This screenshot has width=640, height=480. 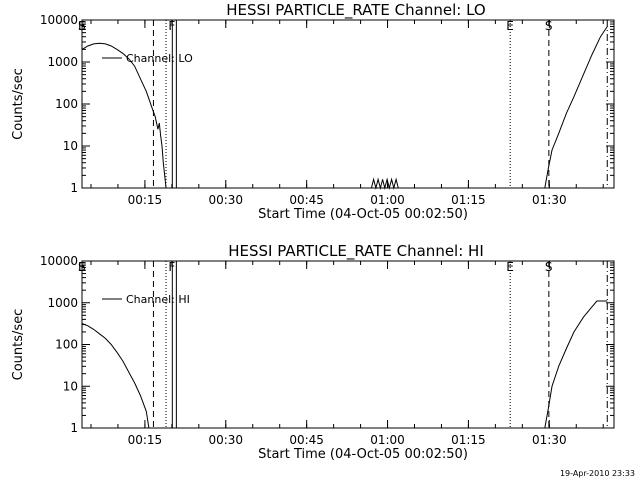 What do you see at coordinates (597, 473) in the screenshot?
I see `timestamp-stamp: 19-Apr-2010 23:33` at bounding box center [597, 473].